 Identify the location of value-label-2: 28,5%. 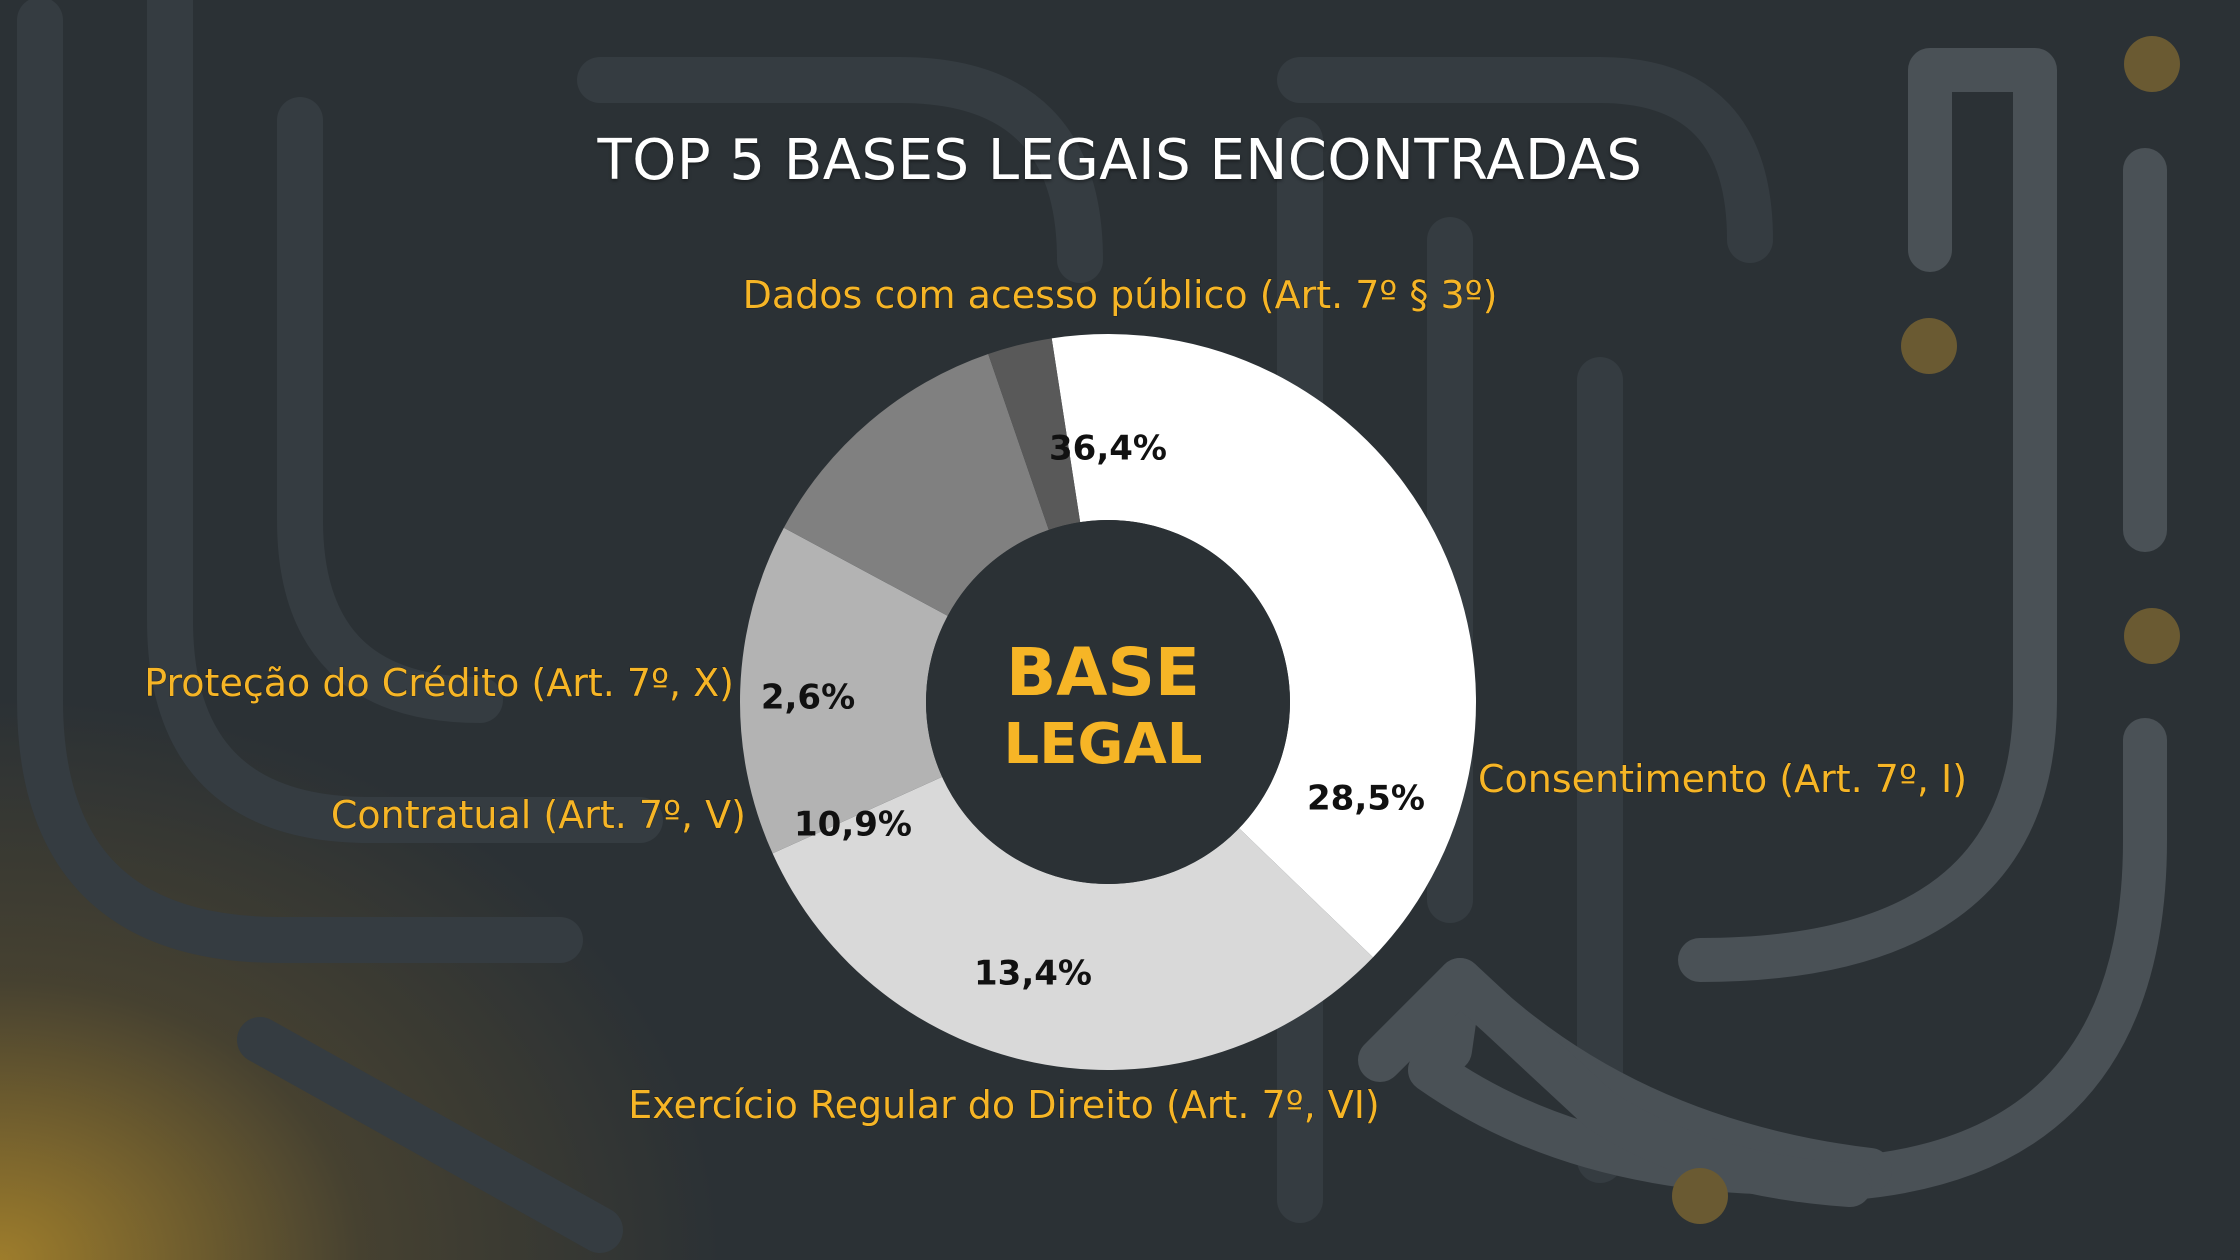
(1366, 799).